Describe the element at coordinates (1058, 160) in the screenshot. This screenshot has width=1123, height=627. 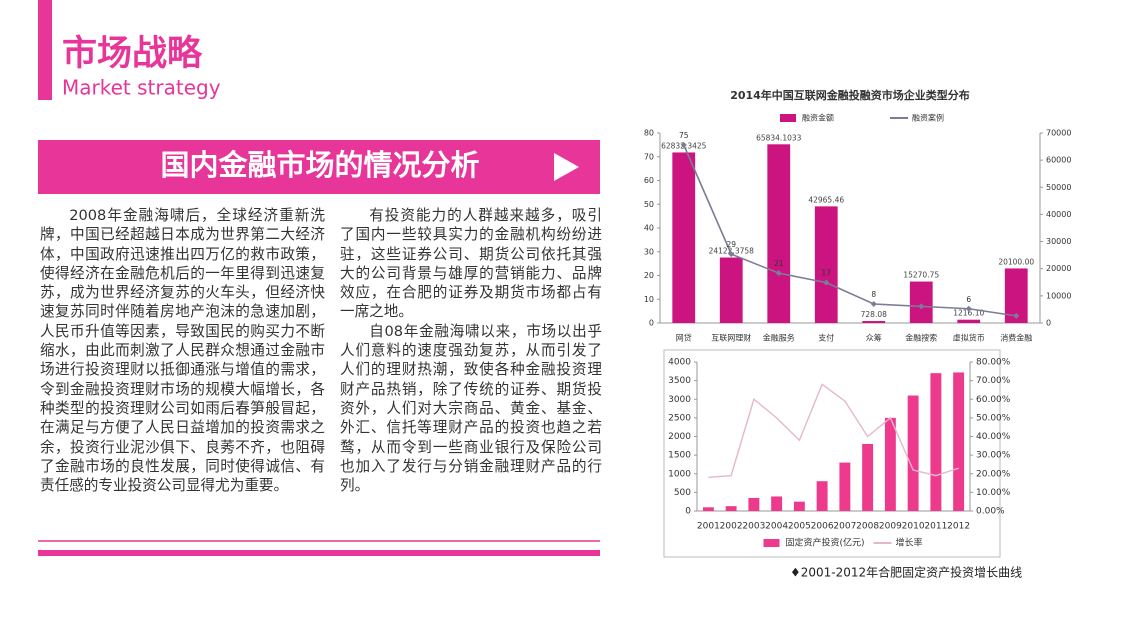
I see `tick-label: 60000` at that location.